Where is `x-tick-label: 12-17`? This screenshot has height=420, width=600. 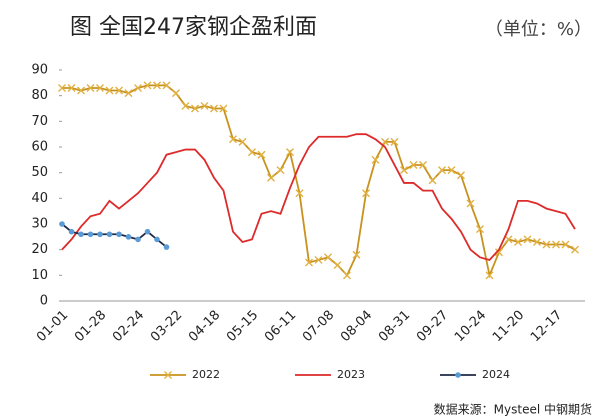 x-tick-label: 12-17 is located at coordinates (546, 326).